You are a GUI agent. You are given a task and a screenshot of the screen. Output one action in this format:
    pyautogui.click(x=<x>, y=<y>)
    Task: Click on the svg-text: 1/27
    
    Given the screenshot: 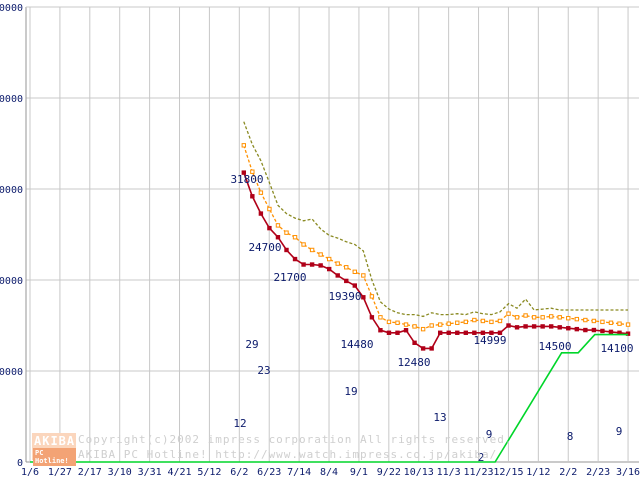 What is the action you would take?
    pyautogui.click(x=60, y=472)
    